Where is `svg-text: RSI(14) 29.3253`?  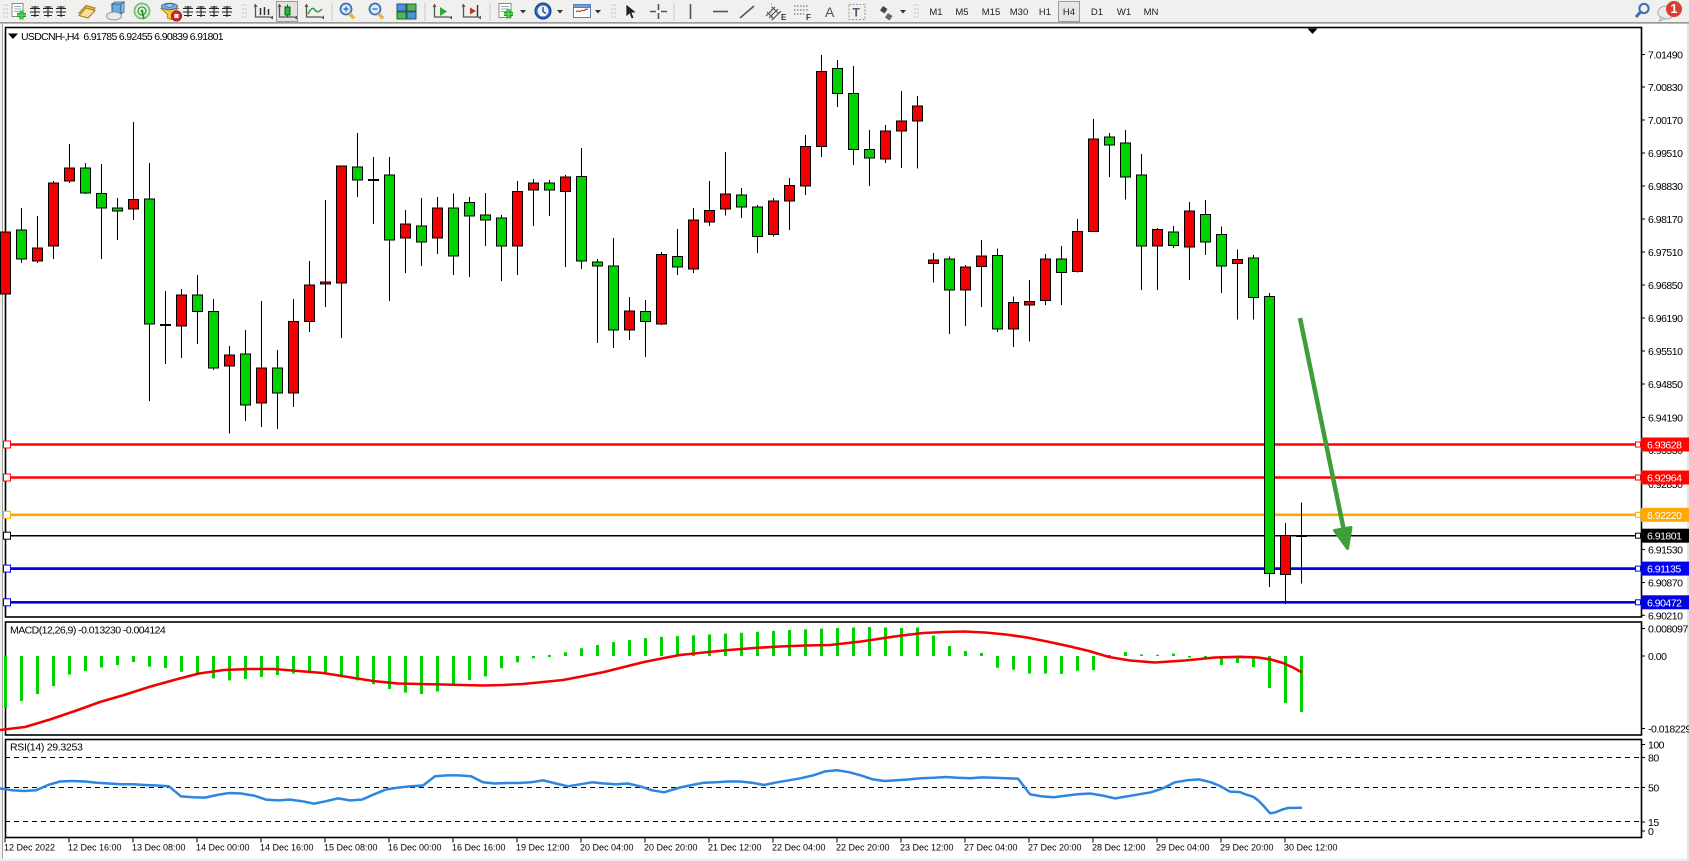 svg-text: RSI(14) 29.3253 is located at coordinates (46, 748).